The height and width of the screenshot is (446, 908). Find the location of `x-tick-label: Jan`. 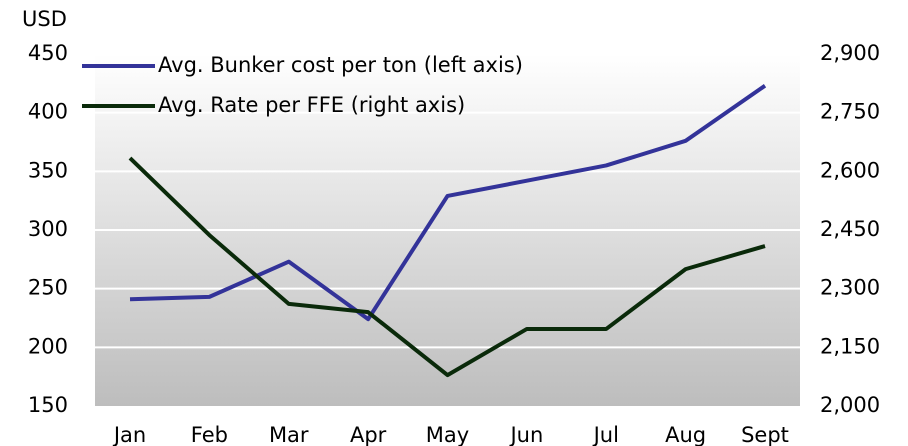

x-tick-label: Jan is located at coordinates (129, 434).